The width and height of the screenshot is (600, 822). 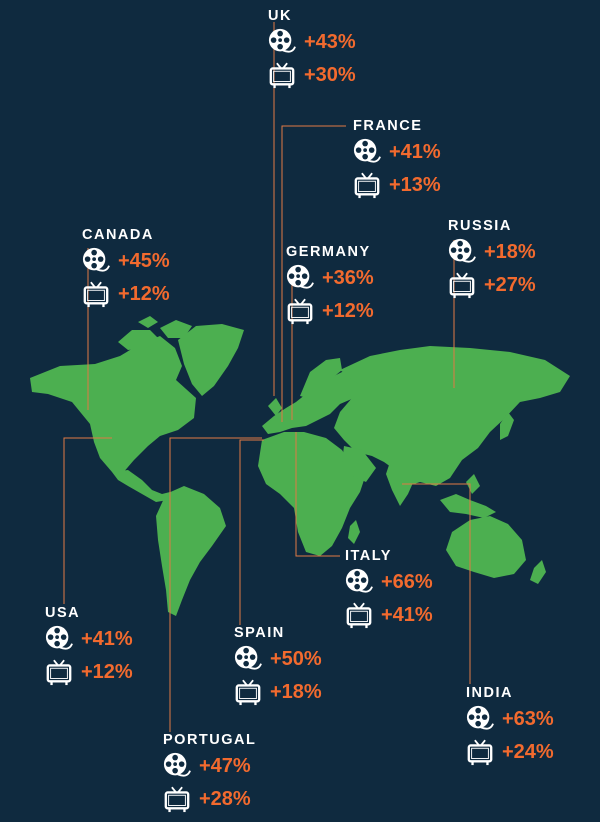 I want to click on mexico-central-america, so click(x=141, y=486).